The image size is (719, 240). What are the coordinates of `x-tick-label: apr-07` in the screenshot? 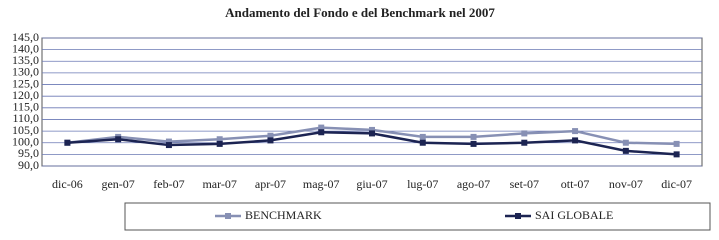 It's located at (270, 184).